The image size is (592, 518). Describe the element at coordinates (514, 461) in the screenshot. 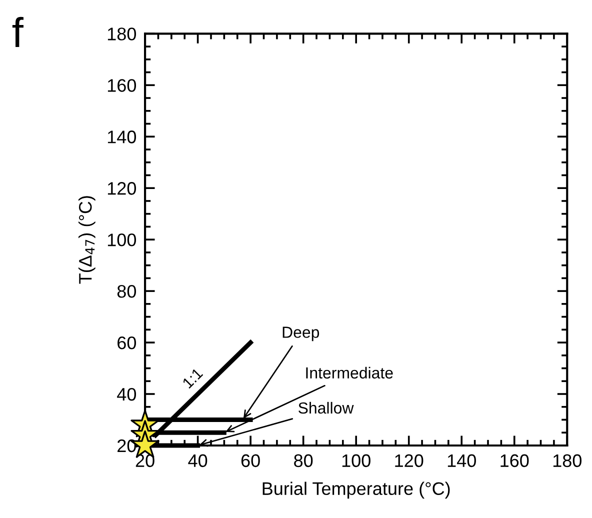

I see `x-tick-label: 160` at that location.